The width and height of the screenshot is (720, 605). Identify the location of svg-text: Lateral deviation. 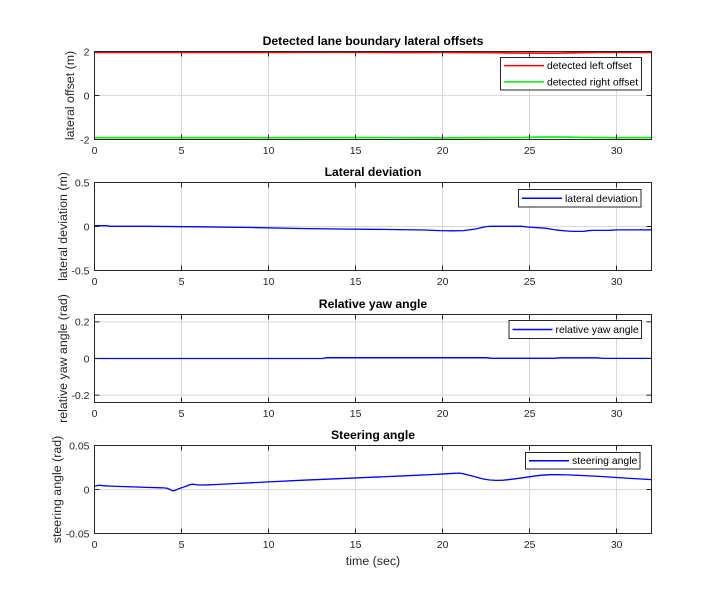
(373, 172).